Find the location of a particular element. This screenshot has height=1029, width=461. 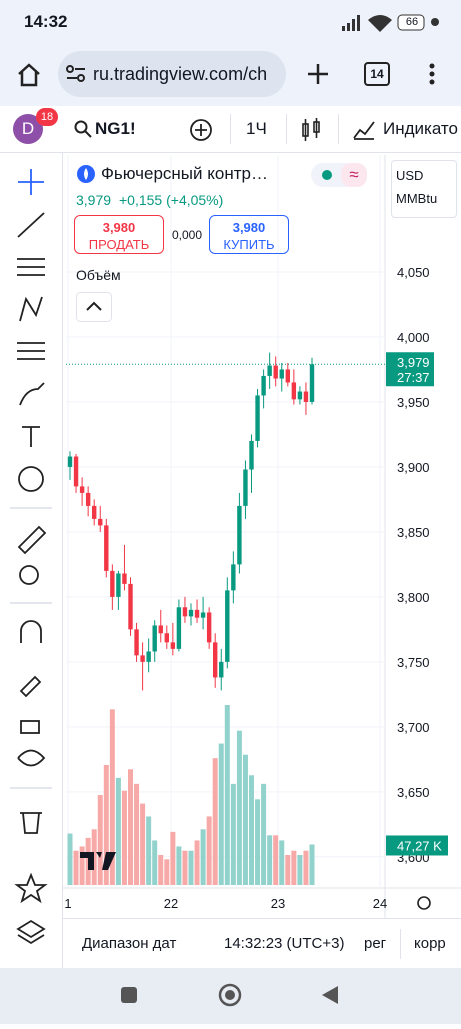

indicators: Индикато is located at coordinates (420, 128).